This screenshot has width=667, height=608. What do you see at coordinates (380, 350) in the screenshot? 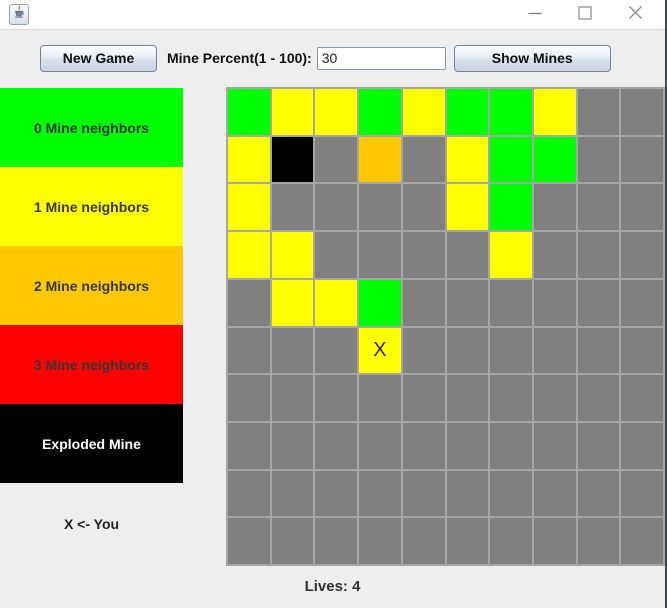
I see `board-cell: X` at bounding box center [380, 350].